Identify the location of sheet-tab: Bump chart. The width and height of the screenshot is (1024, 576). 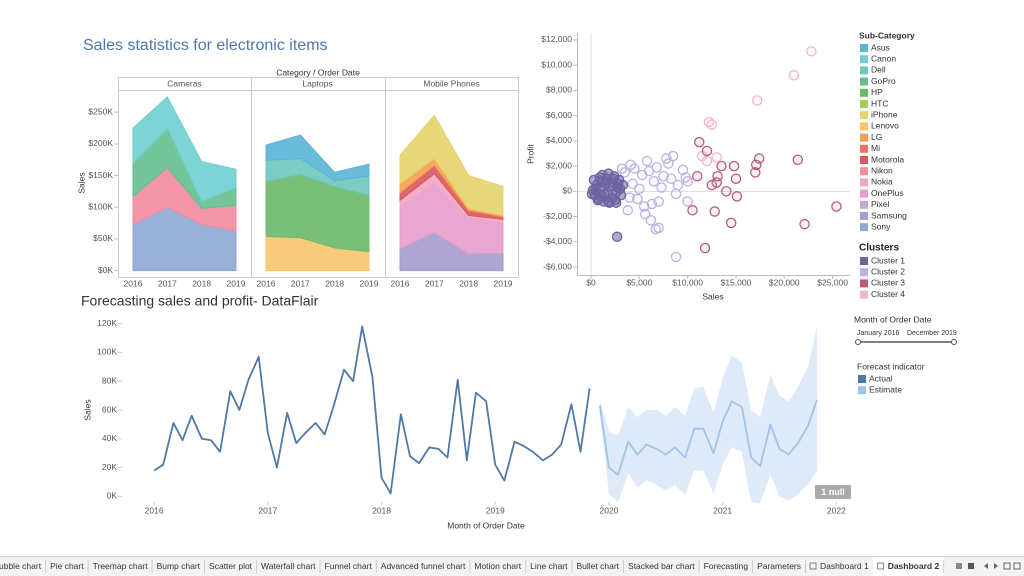
(179, 566).